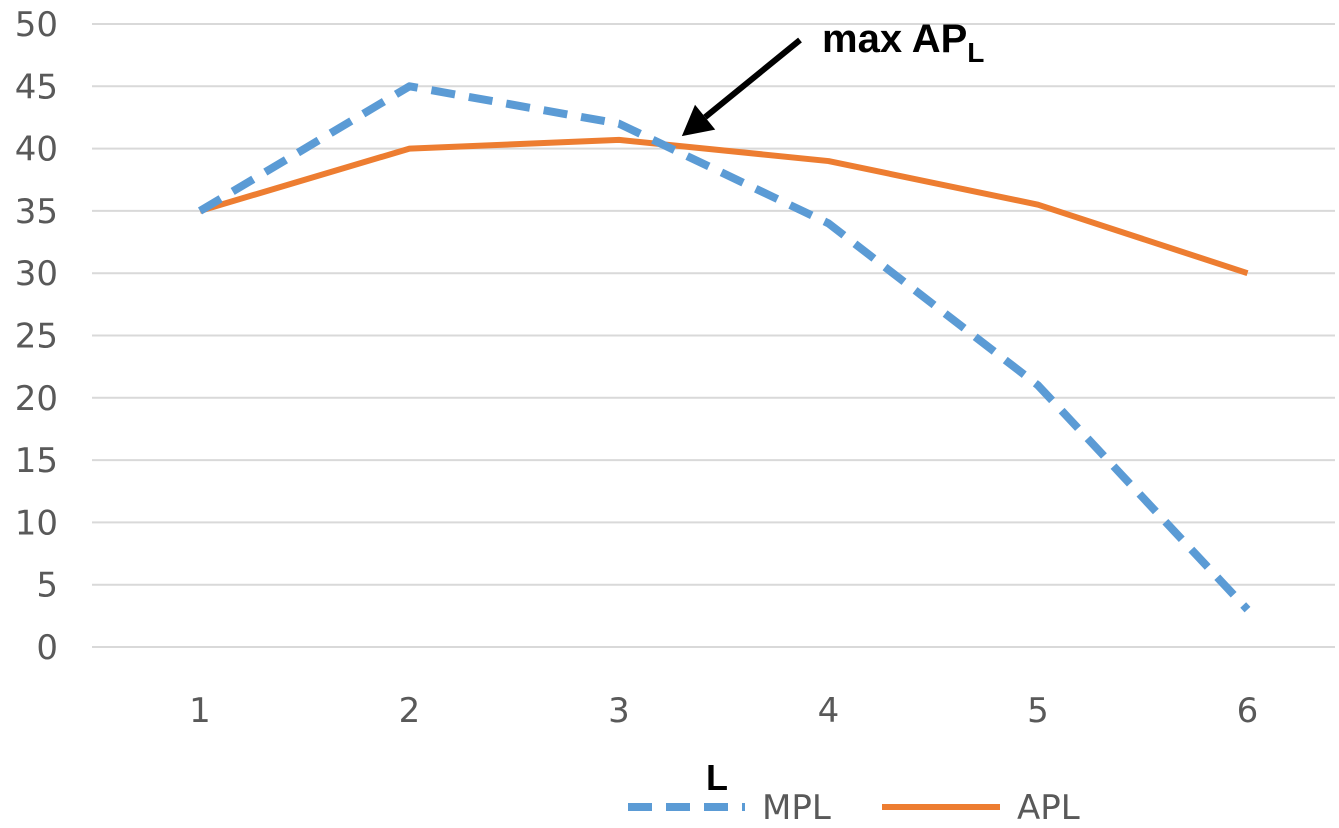 This screenshot has height=828, width=1339. What do you see at coordinates (975, 52) in the screenshot?
I see `annotation-subscript: L` at bounding box center [975, 52].